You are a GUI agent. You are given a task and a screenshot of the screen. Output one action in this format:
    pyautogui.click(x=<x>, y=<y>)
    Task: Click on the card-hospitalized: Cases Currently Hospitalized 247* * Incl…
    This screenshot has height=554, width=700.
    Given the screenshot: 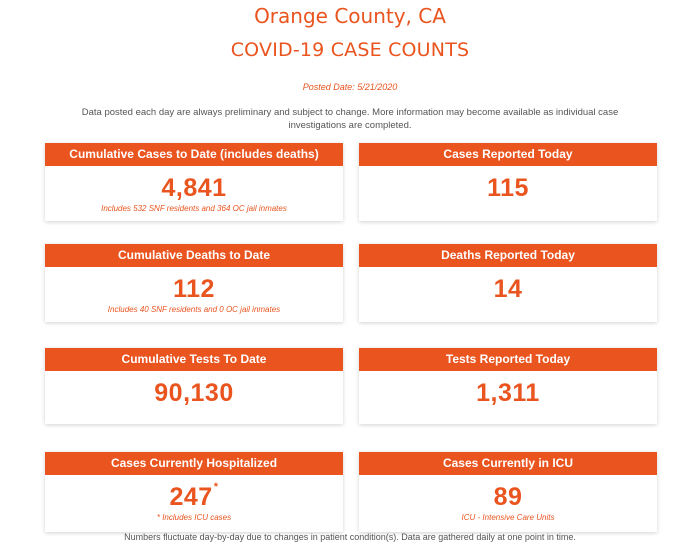 What is the action you would take?
    pyautogui.click(x=194, y=492)
    